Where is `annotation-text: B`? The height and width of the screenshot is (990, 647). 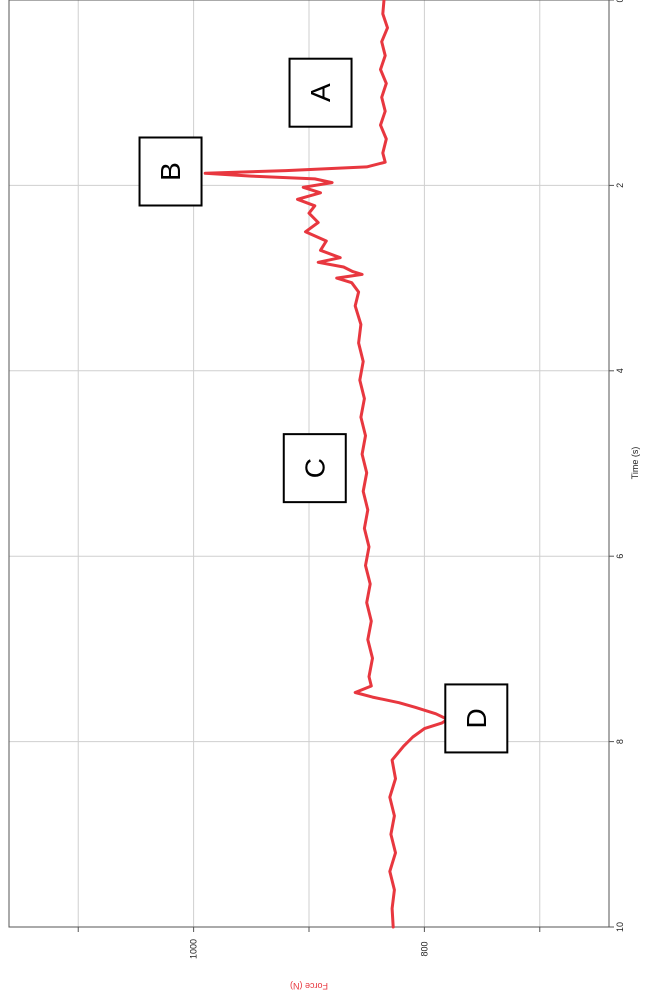
annotation-text: B is located at coordinates (170, 171).